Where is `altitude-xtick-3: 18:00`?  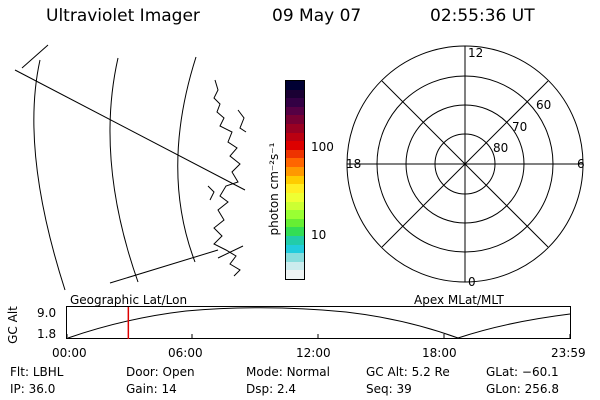
altitude-xtick-3: 18:00 is located at coordinates (439, 353).